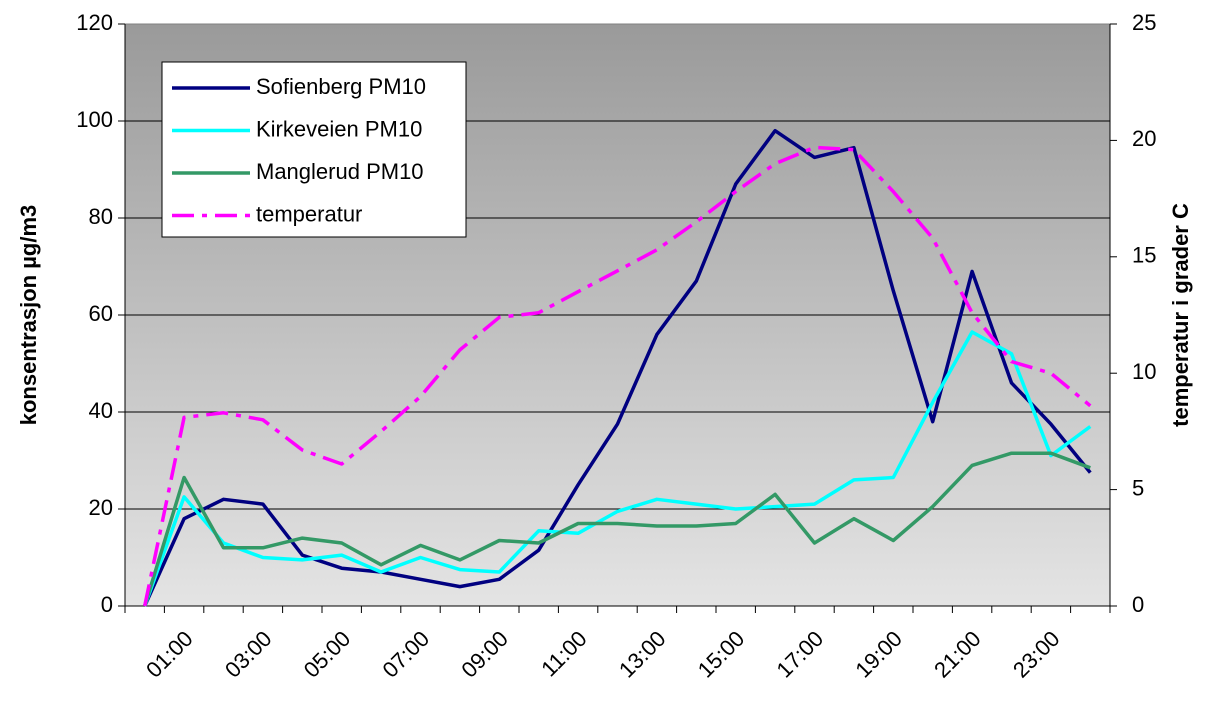 This screenshot has width=1208, height=704. What do you see at coordinates (341, 86) in the screenshot?
I see `legend-label: Sofienberg PM10` at bounding box center [341, 86].